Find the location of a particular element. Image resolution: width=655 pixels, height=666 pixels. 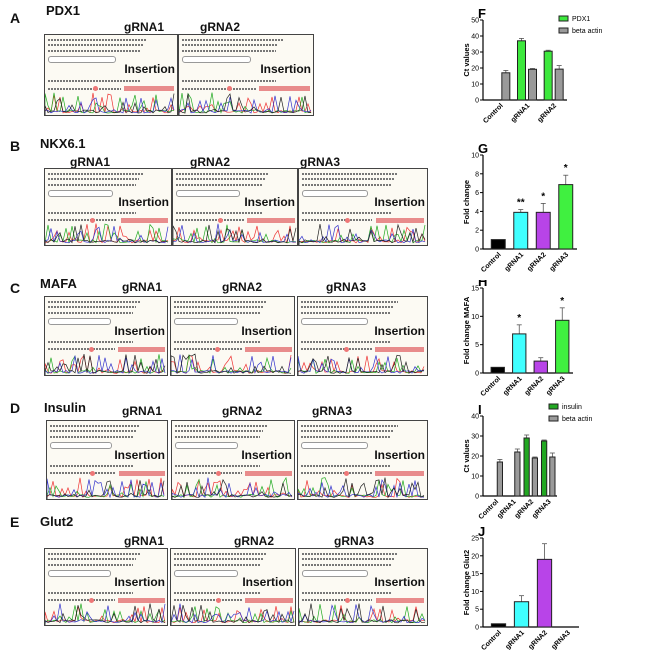

significance-marker: ** is located at coordinates (521, 203).